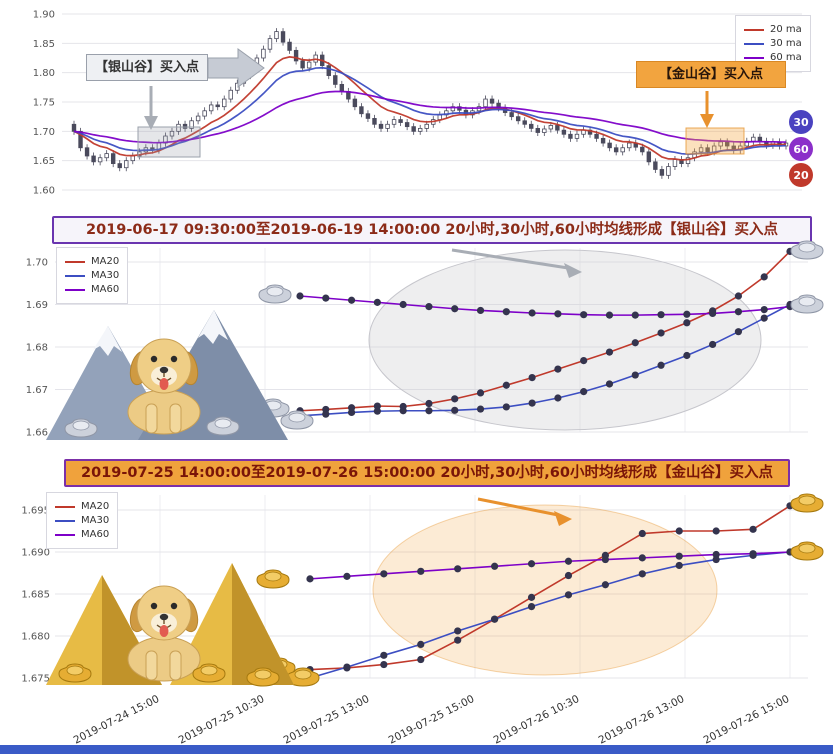 The height and width of the screenshot is (754, 833). I want to click on bottom-accent-bar, so click(416, 749).